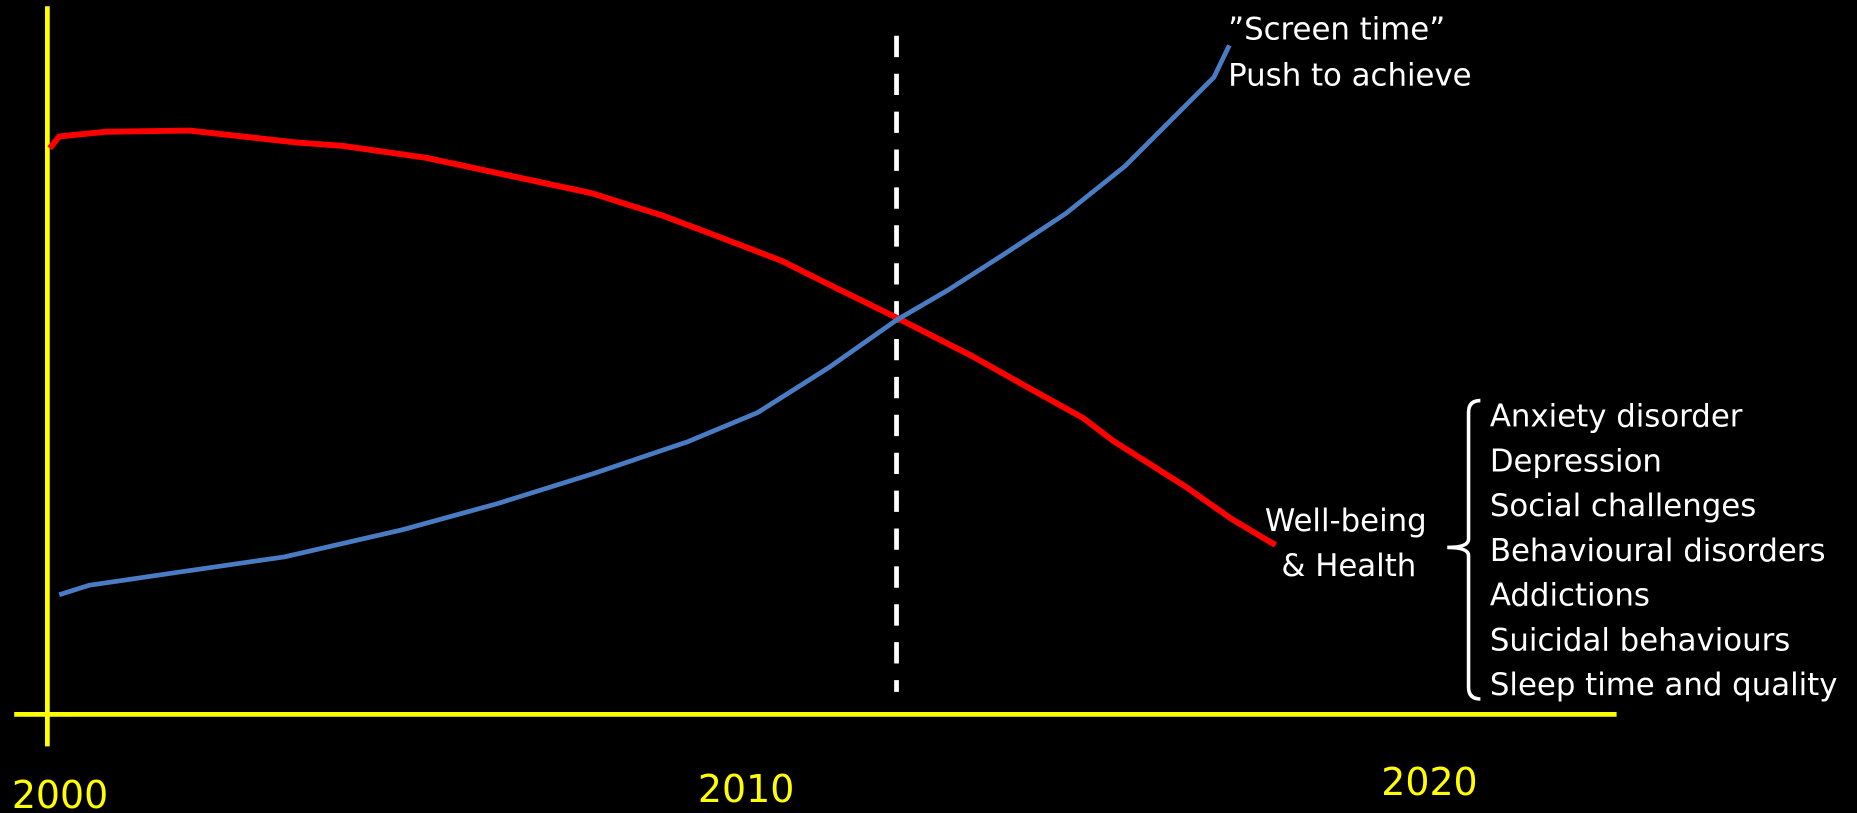 The image size is (1857, 813). I want to click on x-axis-label: 2000, so click(60, 793).